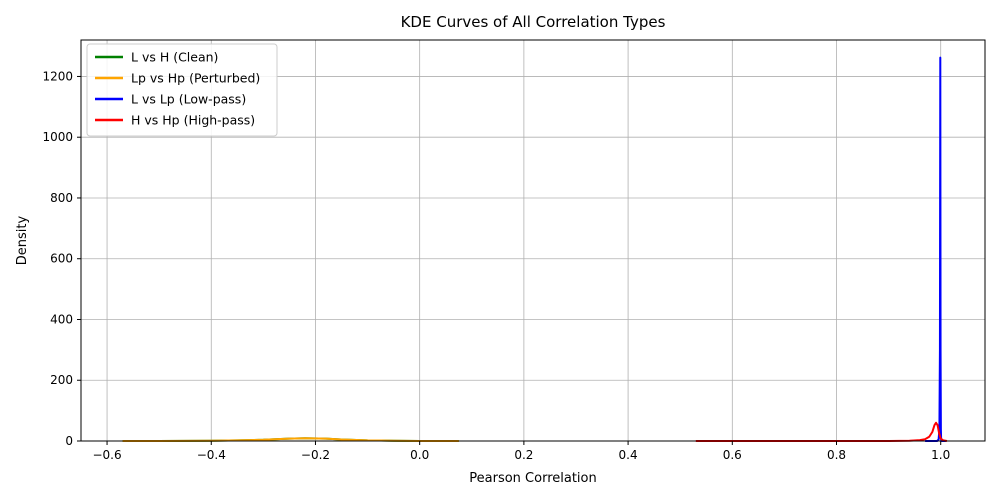 This screenshot has width=1000, height=504. I want to click on x-tick-label: −0.6, so click(106, 455).